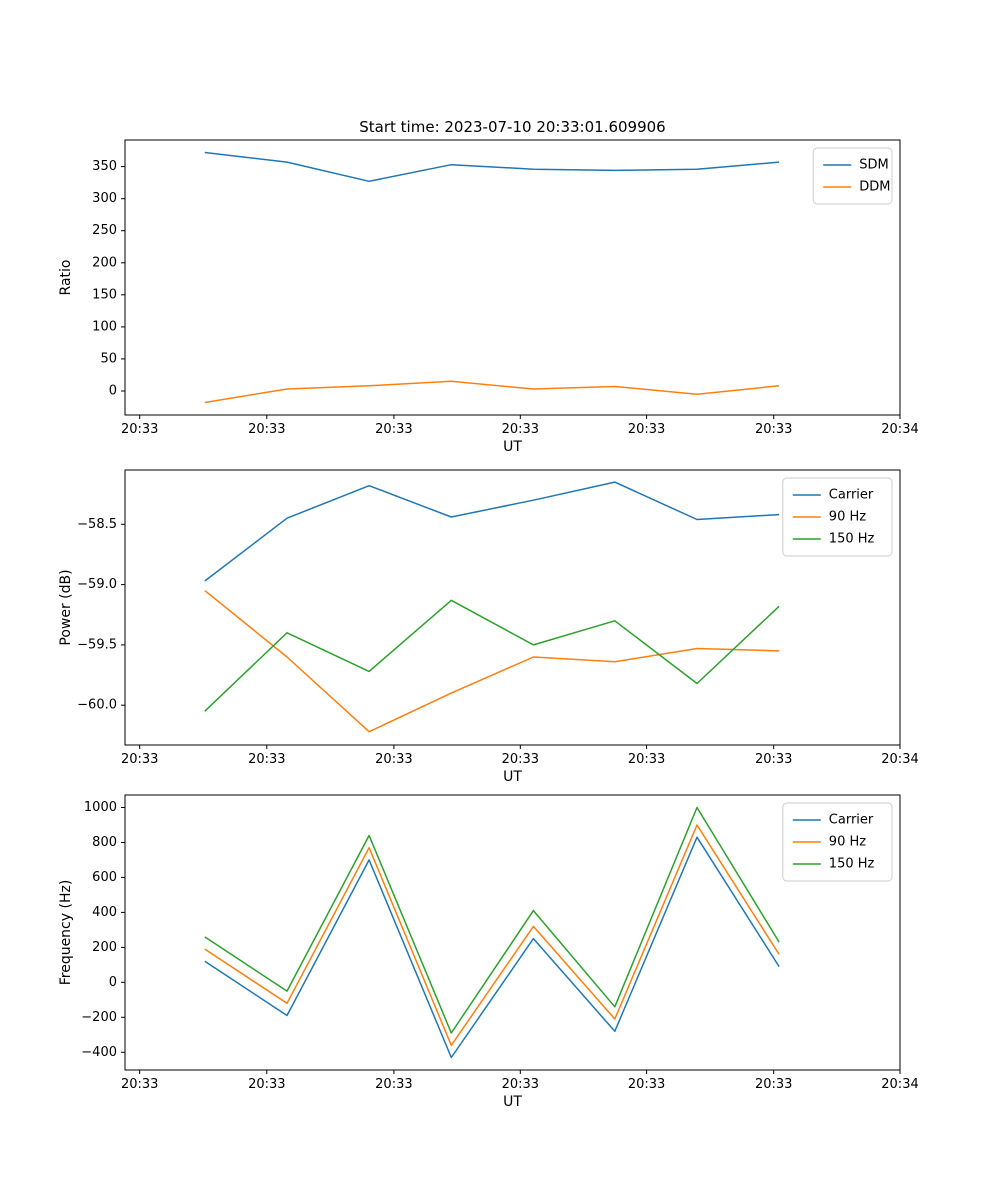 The width and height of the screenshot is (1000, 1204). I want to click on y-tick-label: 600, so click(104, 877).